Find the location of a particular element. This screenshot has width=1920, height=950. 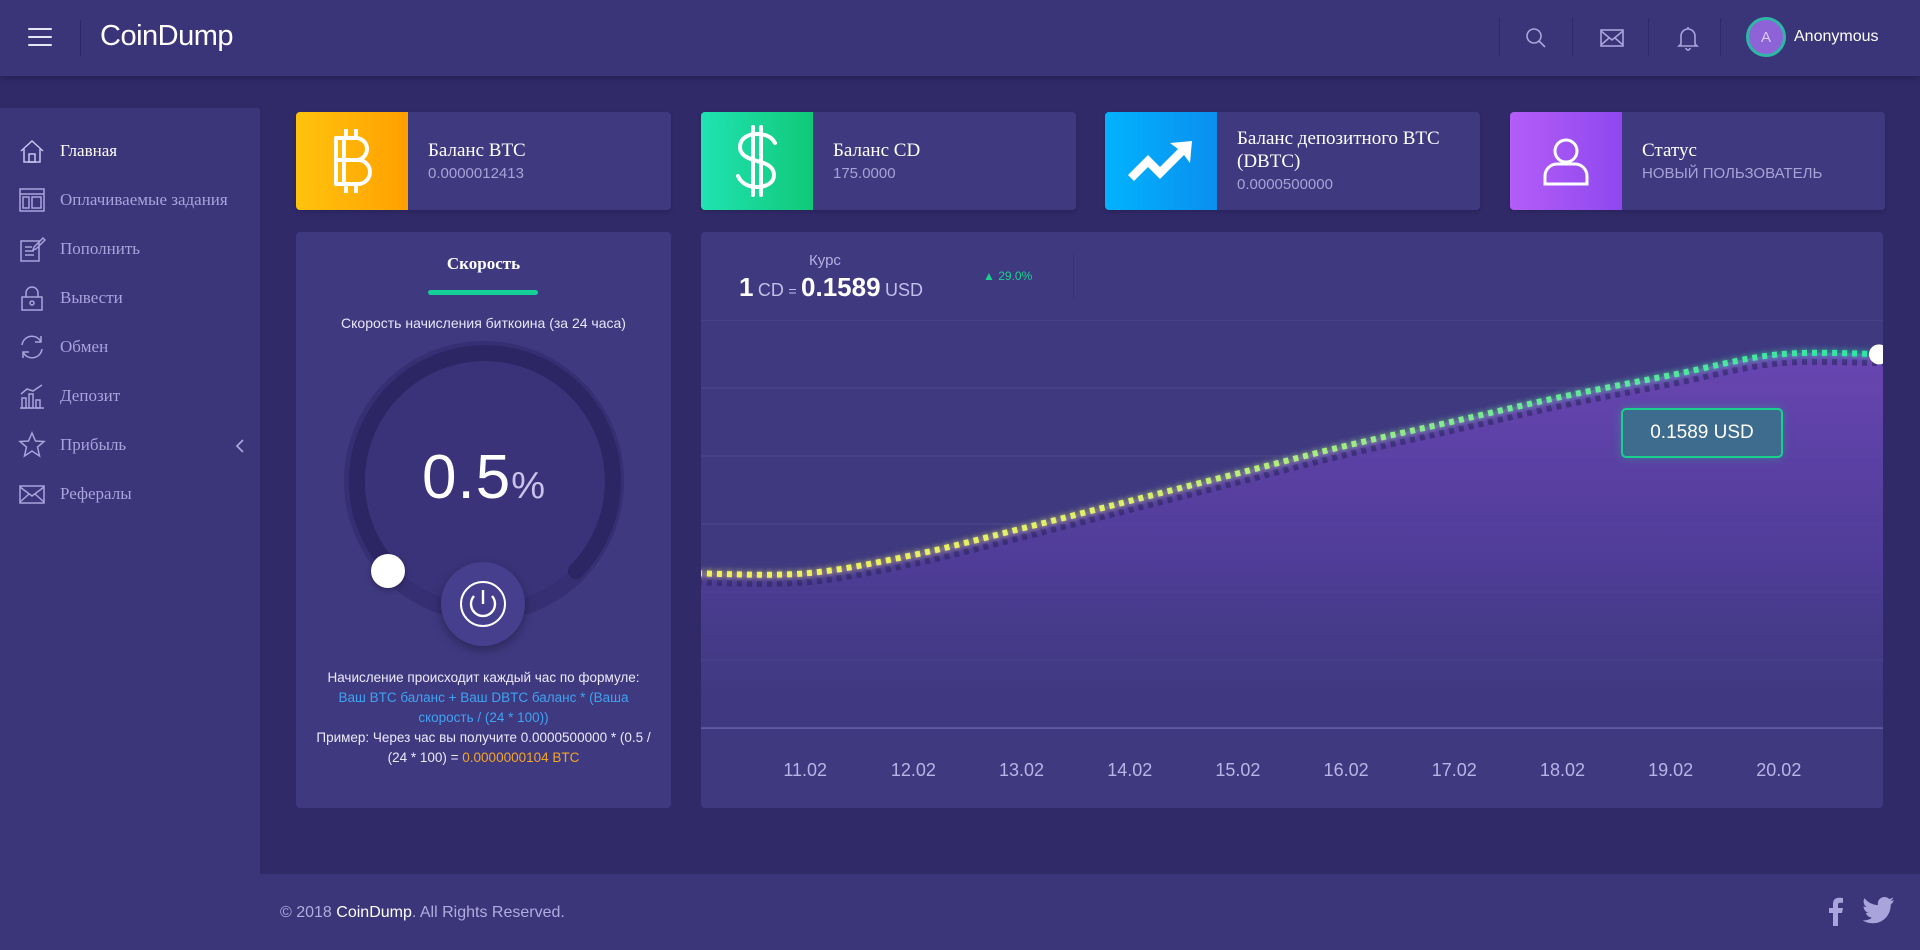

speed-slider-handle is located at coordinates (388, 571).